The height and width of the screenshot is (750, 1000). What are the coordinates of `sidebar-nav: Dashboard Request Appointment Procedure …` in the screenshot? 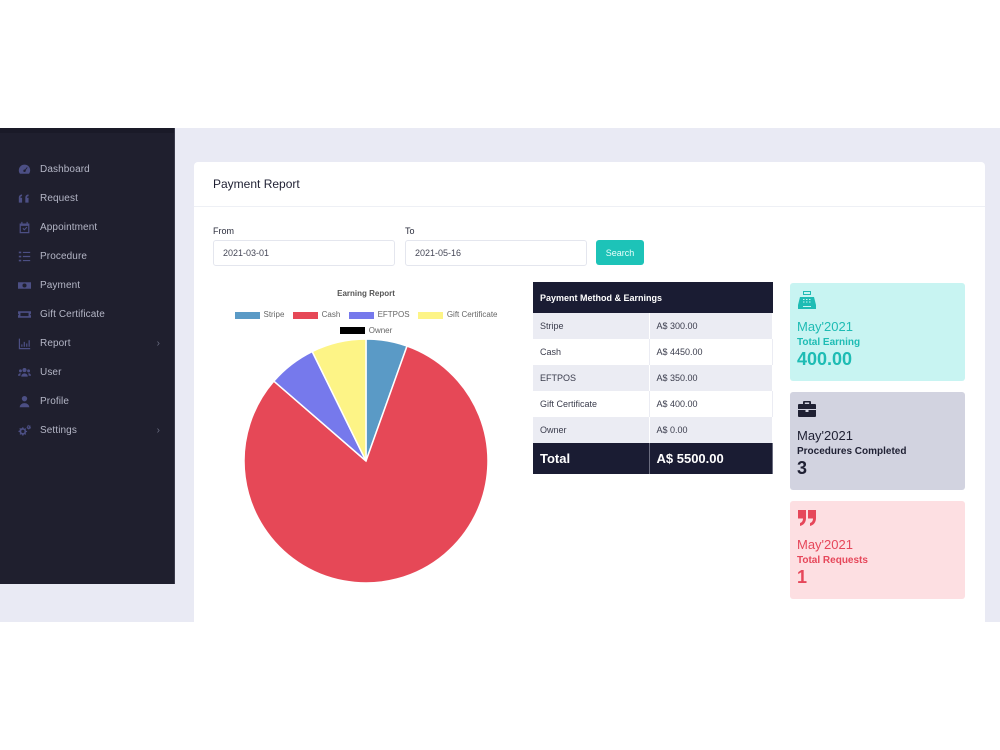 It's located at (87, 289).